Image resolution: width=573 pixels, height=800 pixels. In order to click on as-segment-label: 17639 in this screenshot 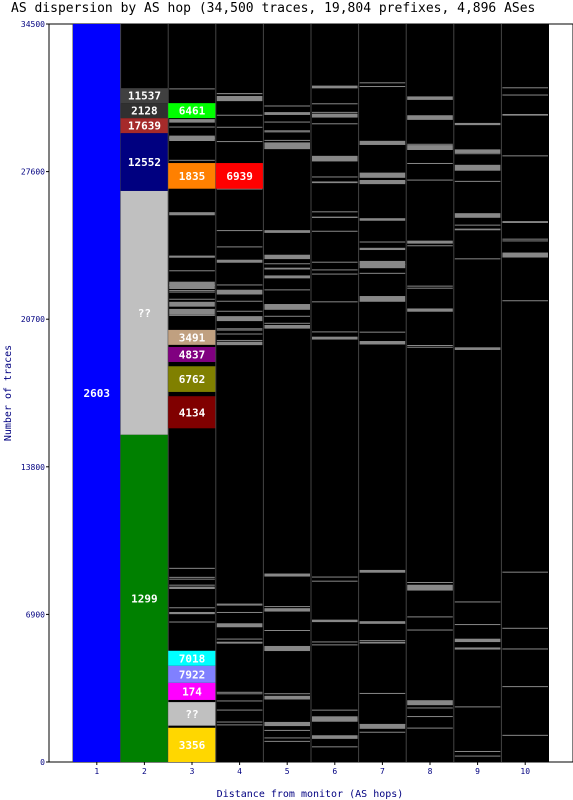, I will do `click(144, 126)`.